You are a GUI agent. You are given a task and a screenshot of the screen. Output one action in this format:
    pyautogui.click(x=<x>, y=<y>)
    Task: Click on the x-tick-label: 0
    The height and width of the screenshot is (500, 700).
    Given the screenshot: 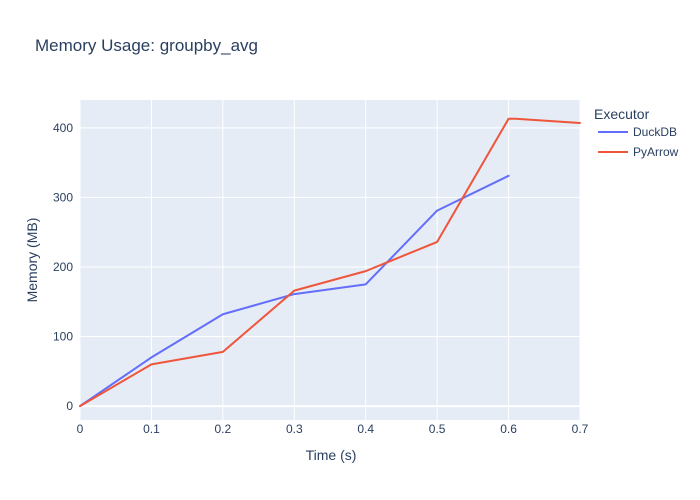 What is the action you would take?
    pyautogui.click(x=80, y=429)
    